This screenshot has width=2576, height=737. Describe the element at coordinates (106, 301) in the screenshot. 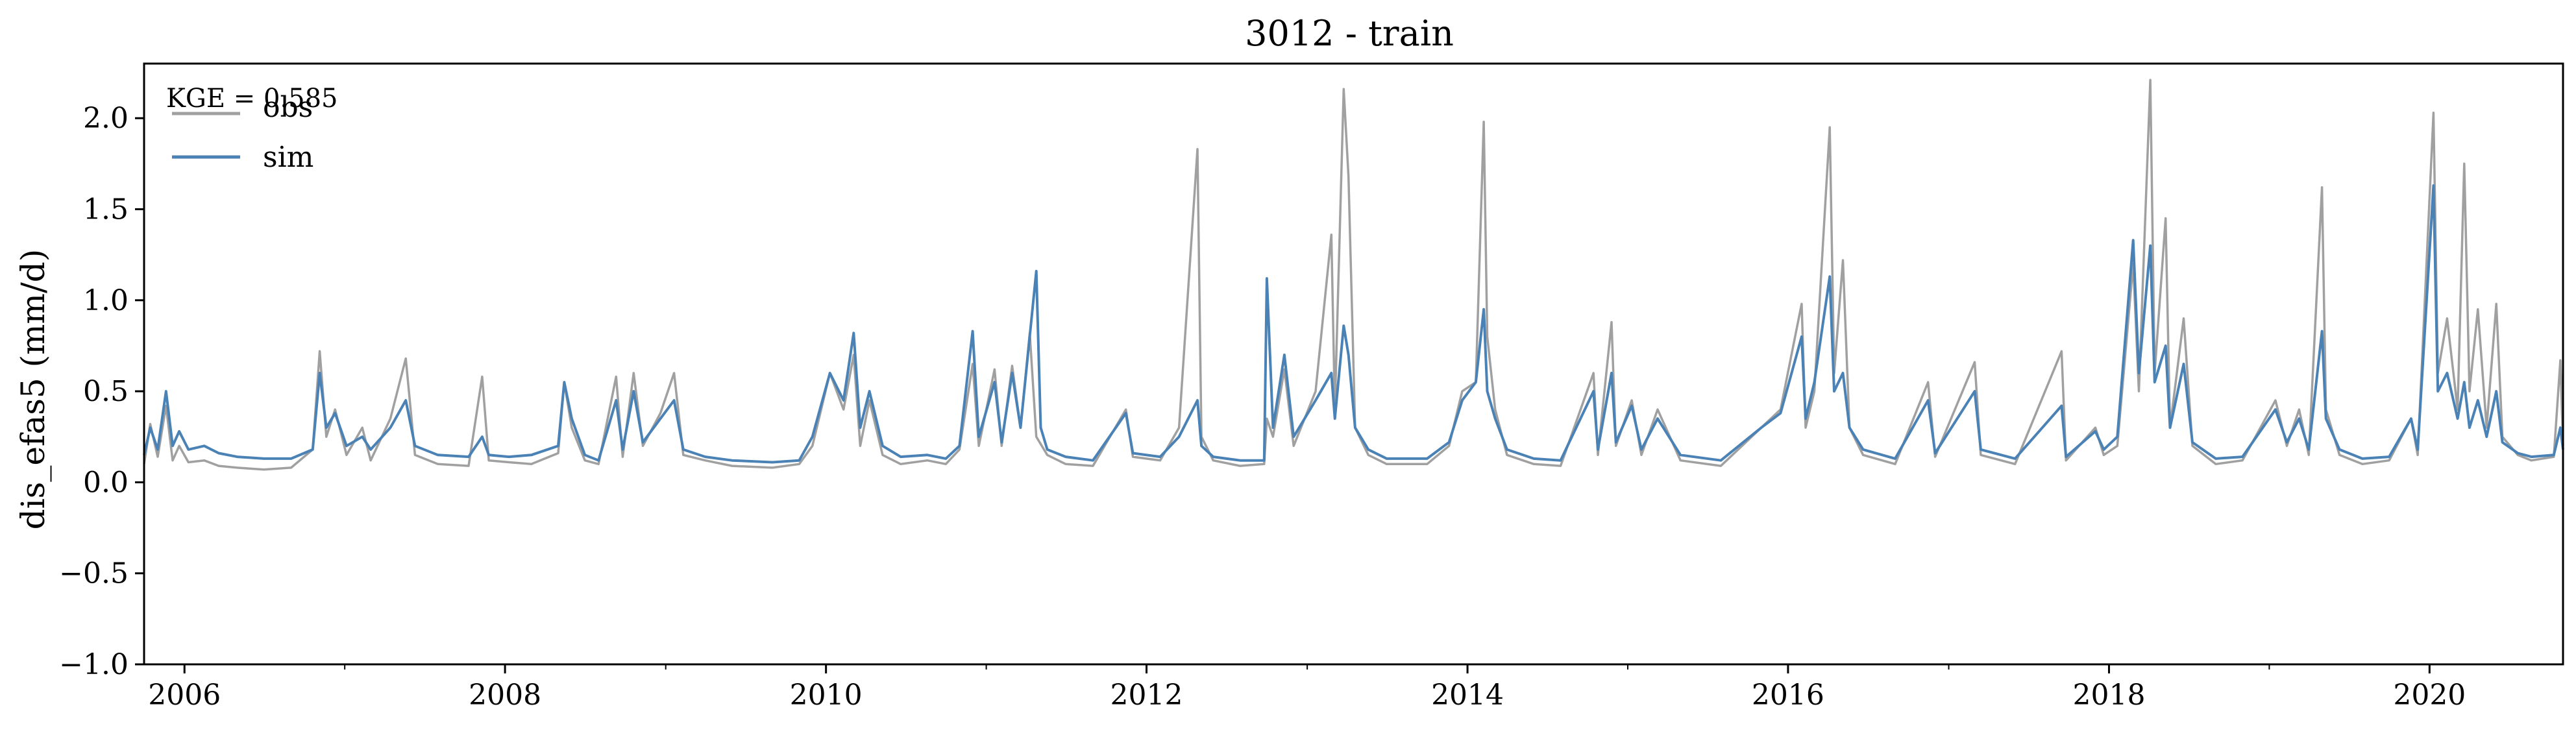

I see `y-tick-label: 1.0` at that location.